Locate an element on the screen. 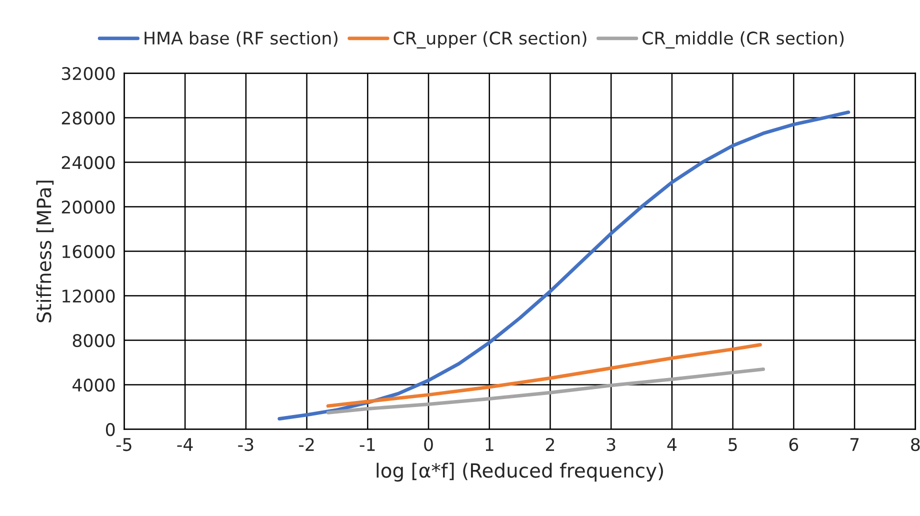 The height and width of the screenshot is (516, 920). y-tick-label: 4000 is located at coordinates (93, 385).